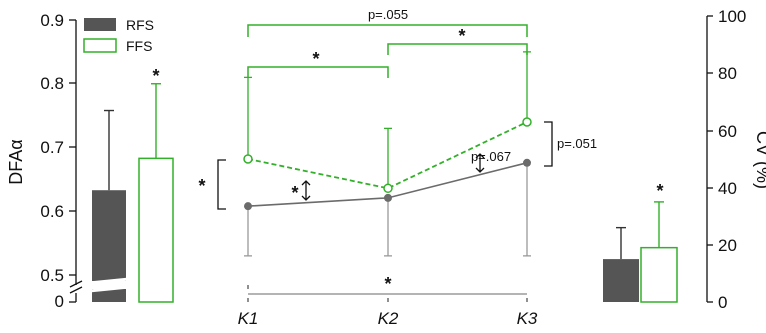  Describe the element at coordinates (491, 156) in the screenshot. I see `p-value-k3-diff: p=.067` at that location.